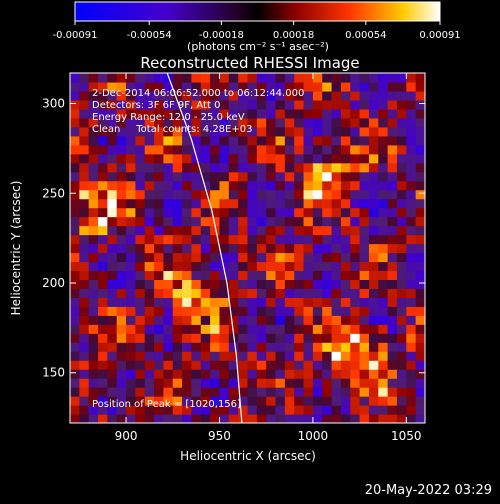  What do you see at coordinates (219, 436) in the screenshot?
I see `x-tick-label: 950` at bounding box center [219, 436].